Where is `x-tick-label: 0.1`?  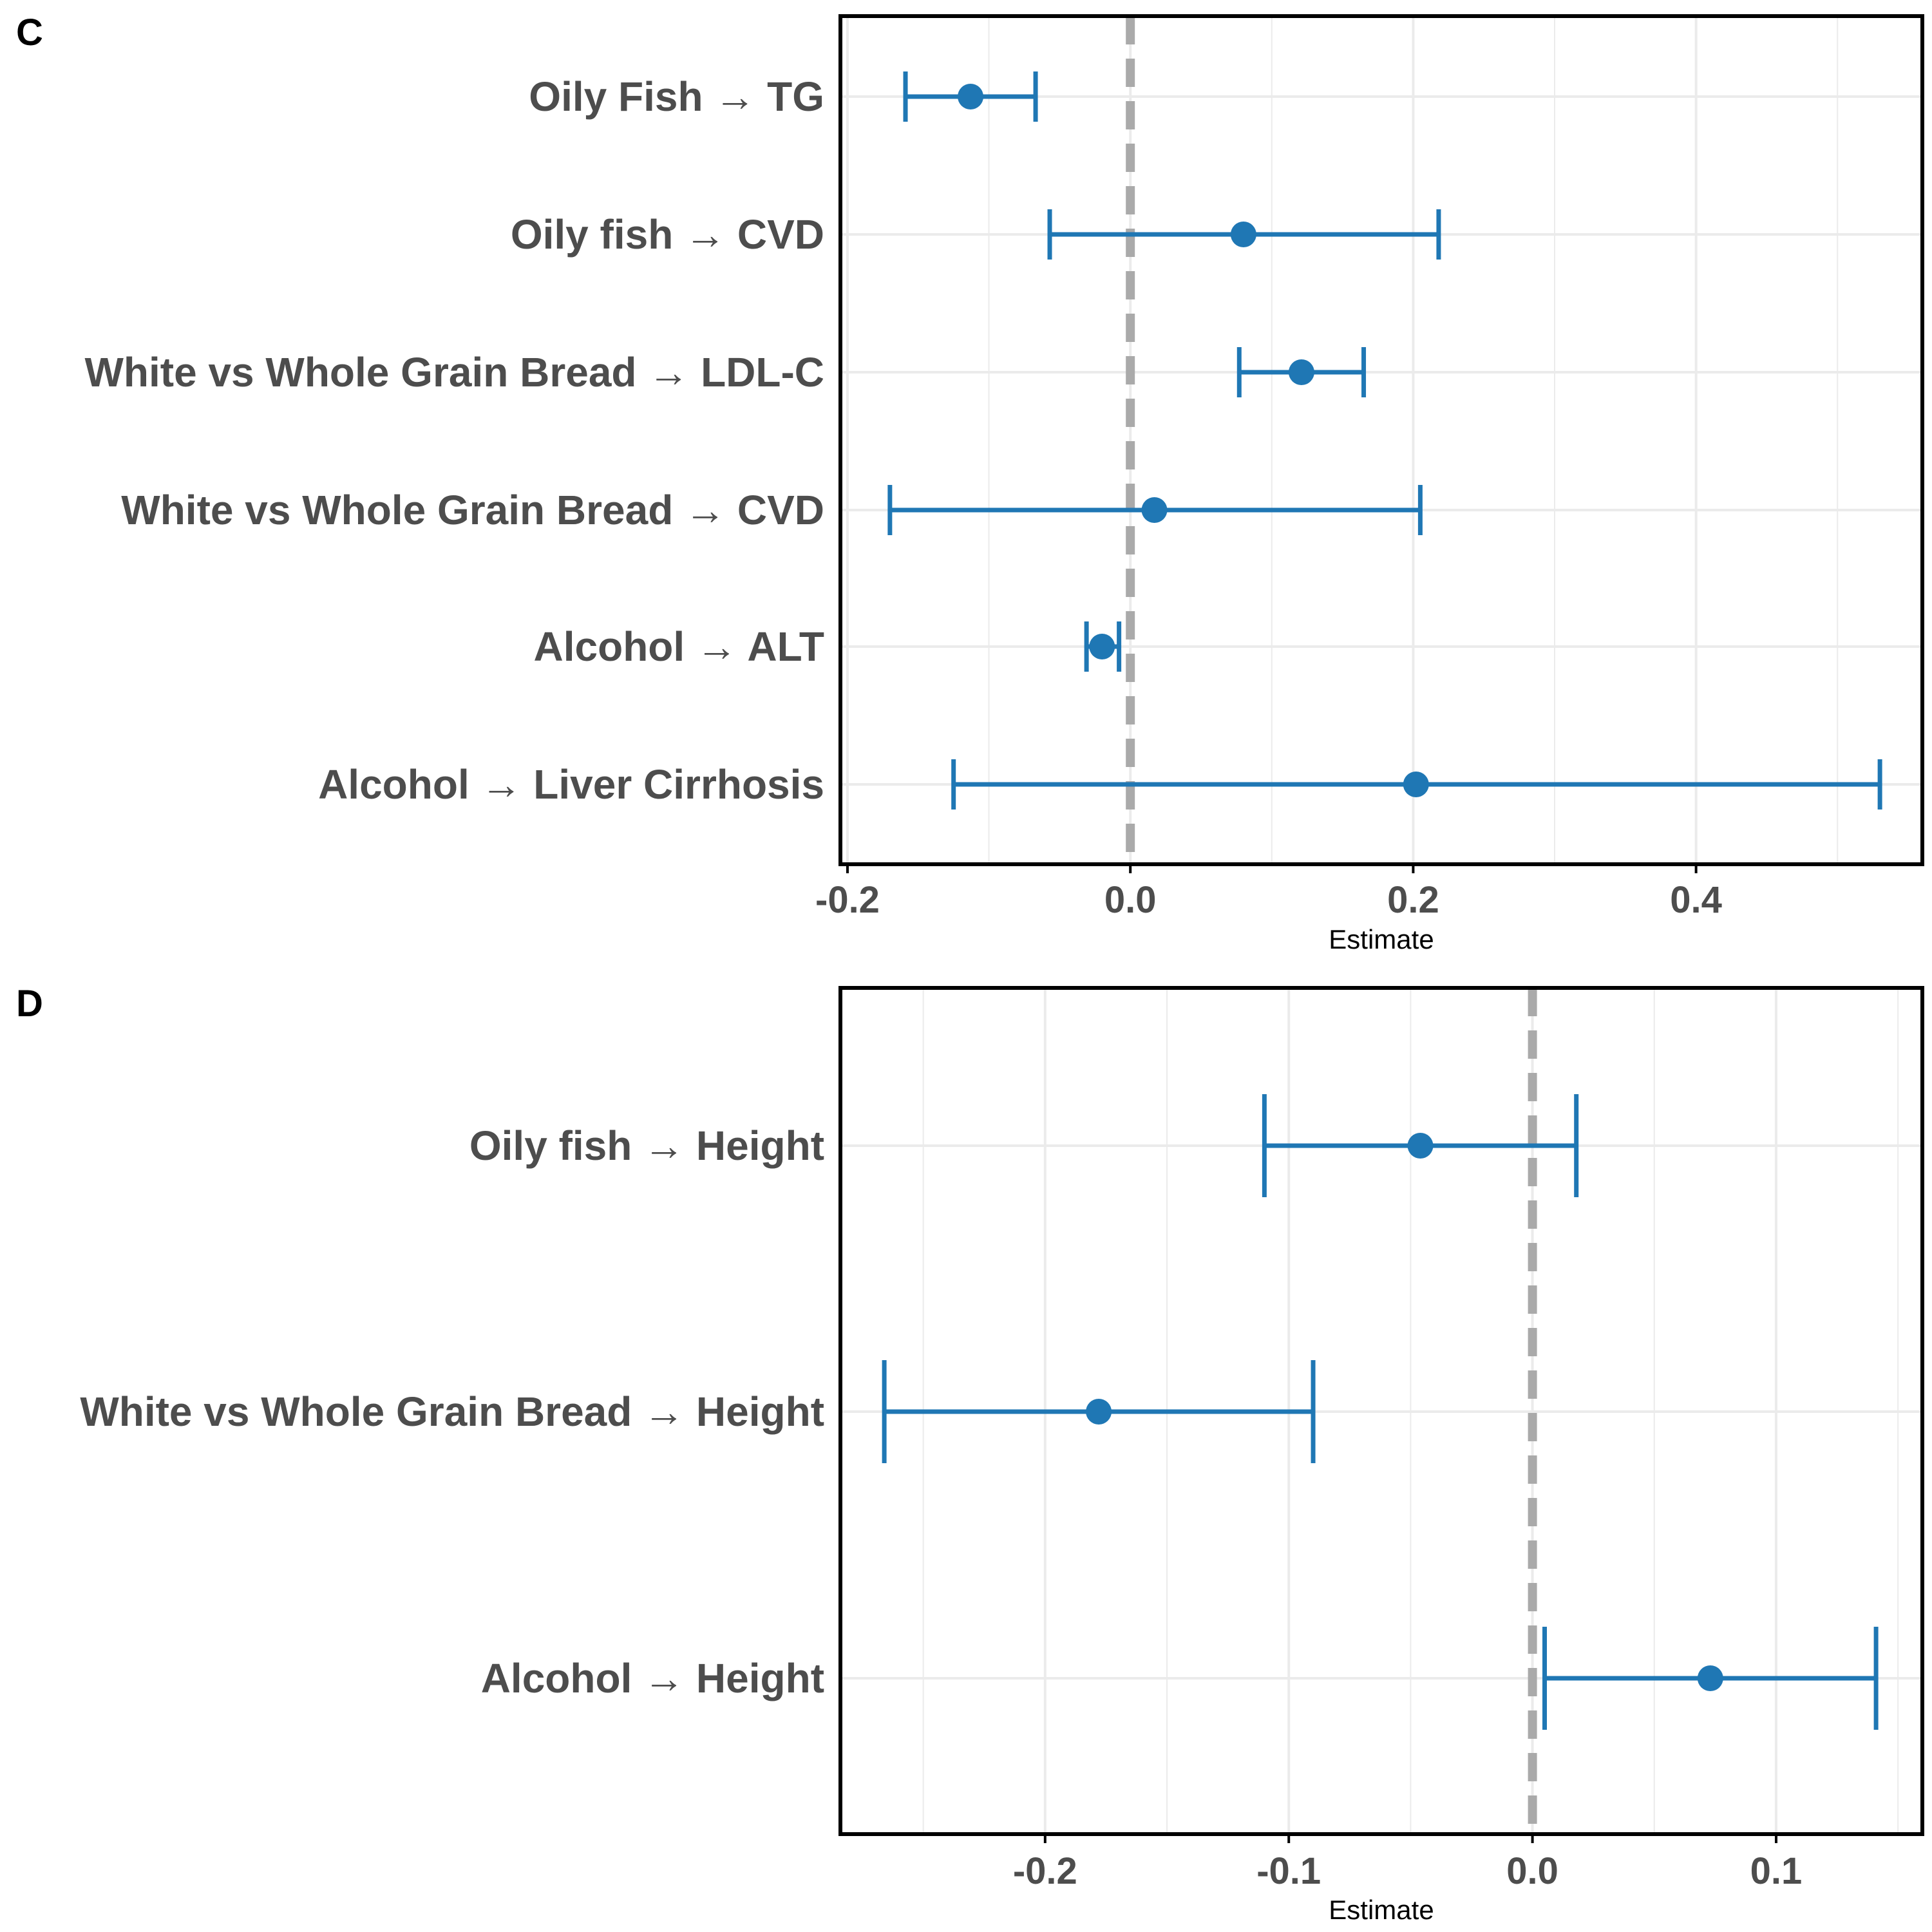
x-tick-label: 0.1 is located at coordinates (1777, 1871).